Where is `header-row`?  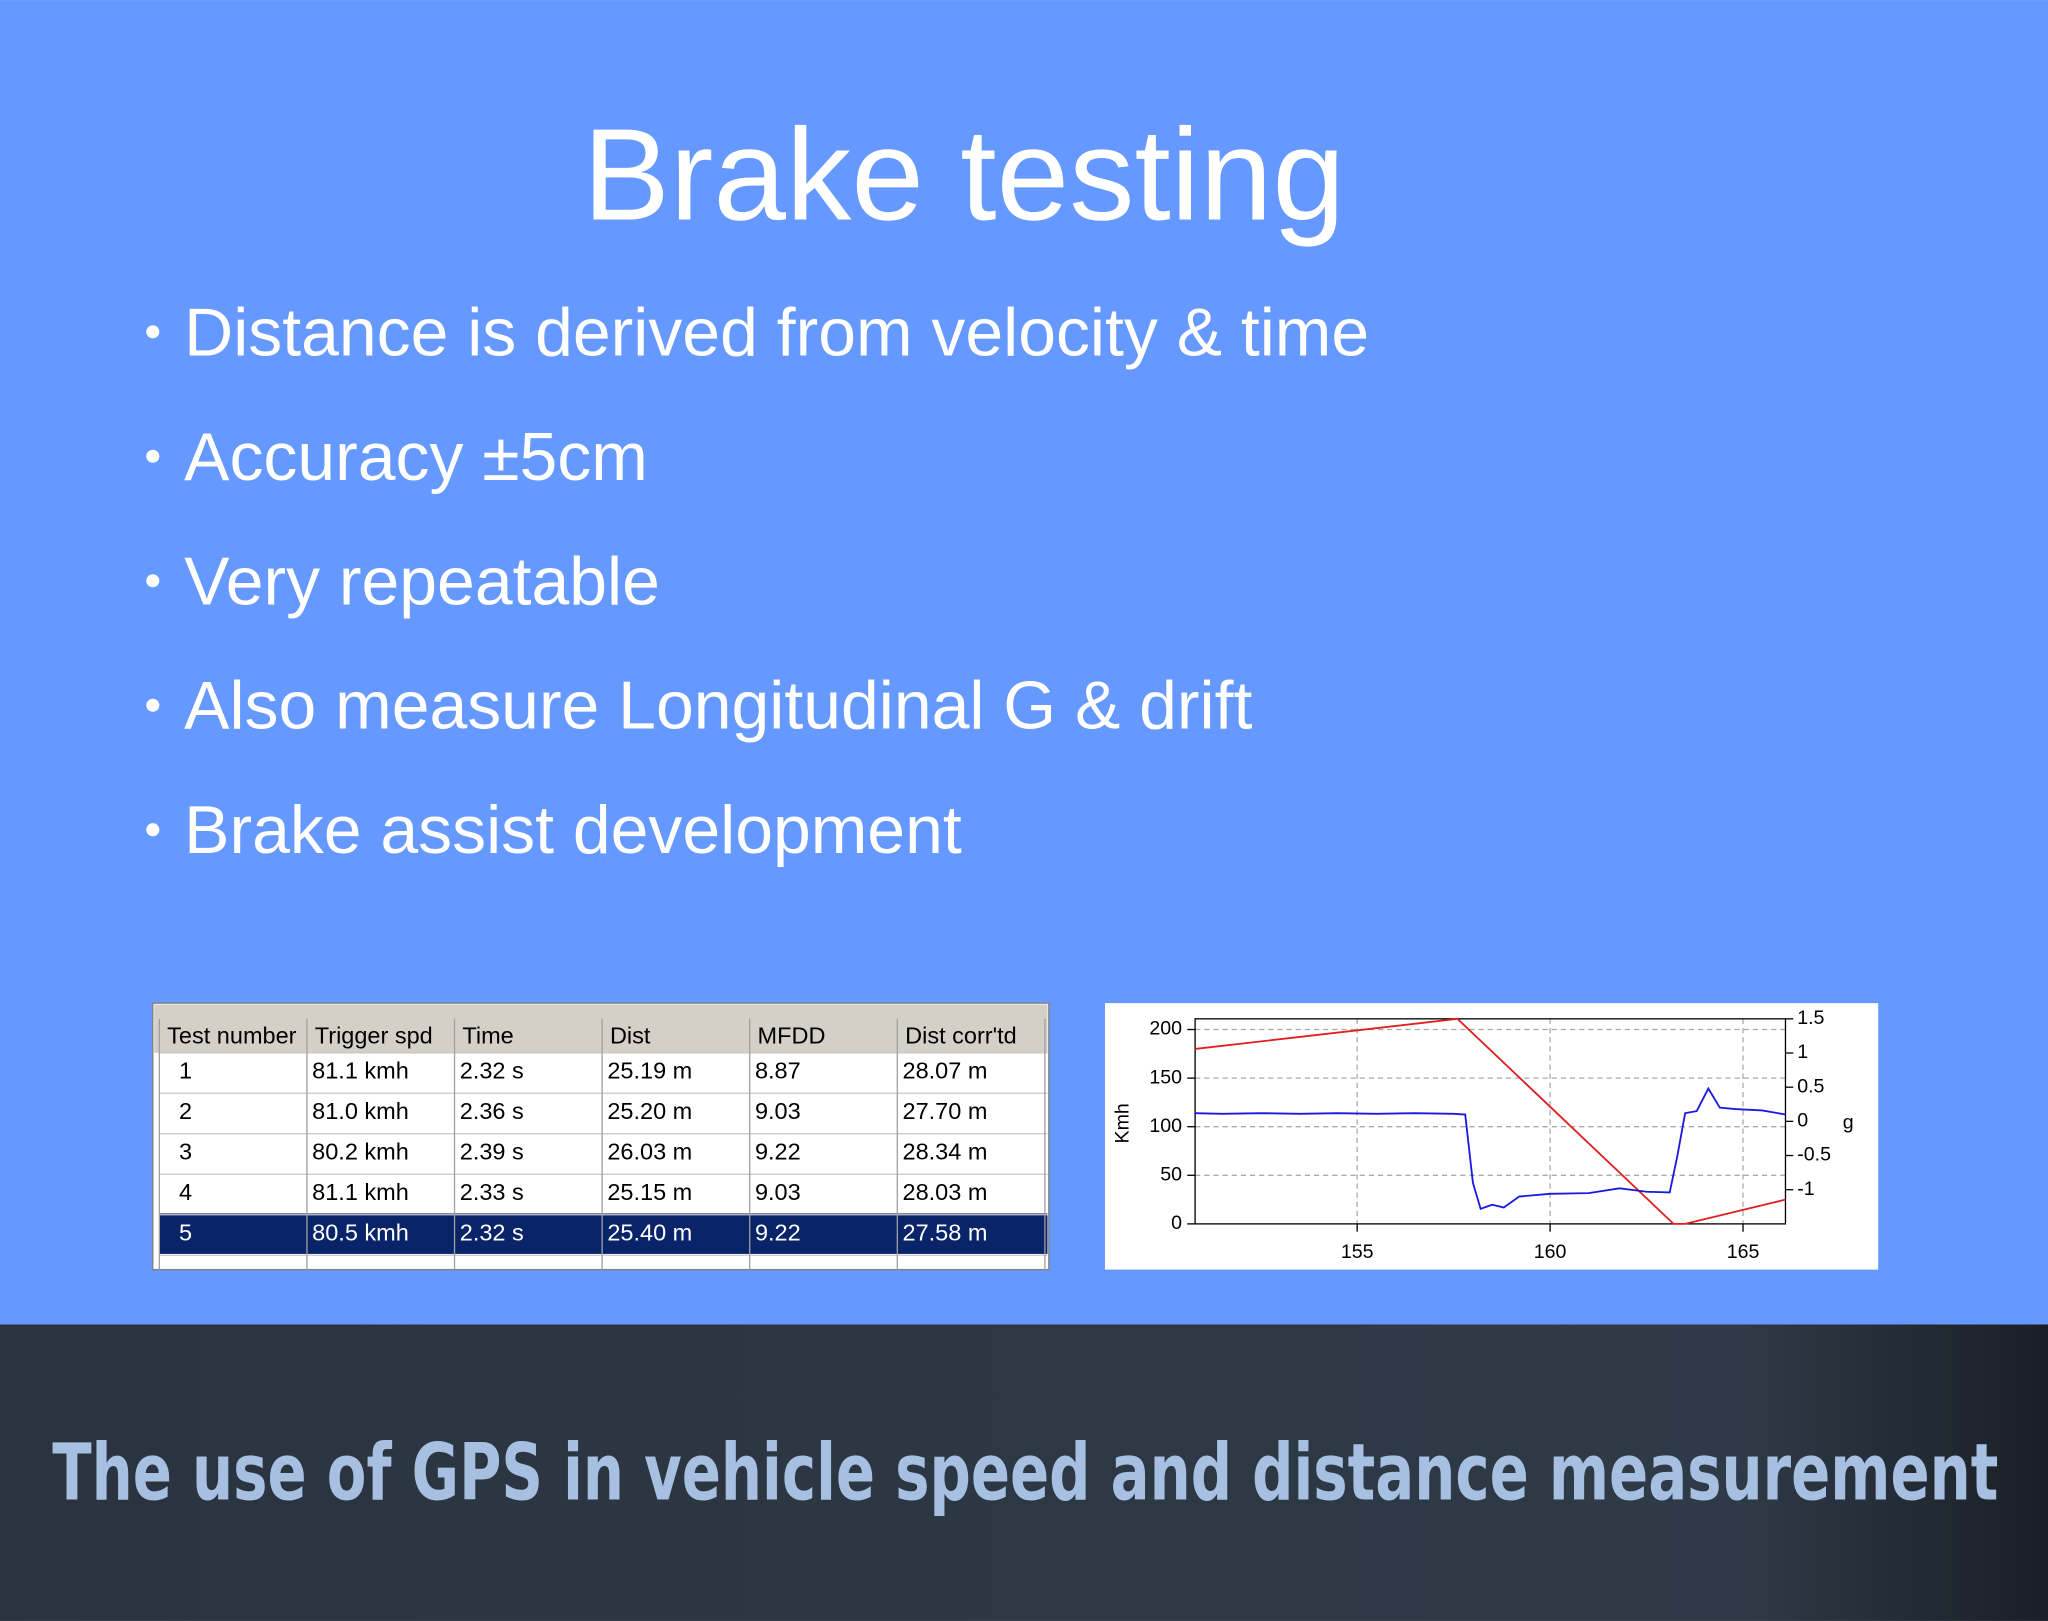
header-row is located at coordinates (601, 1028).